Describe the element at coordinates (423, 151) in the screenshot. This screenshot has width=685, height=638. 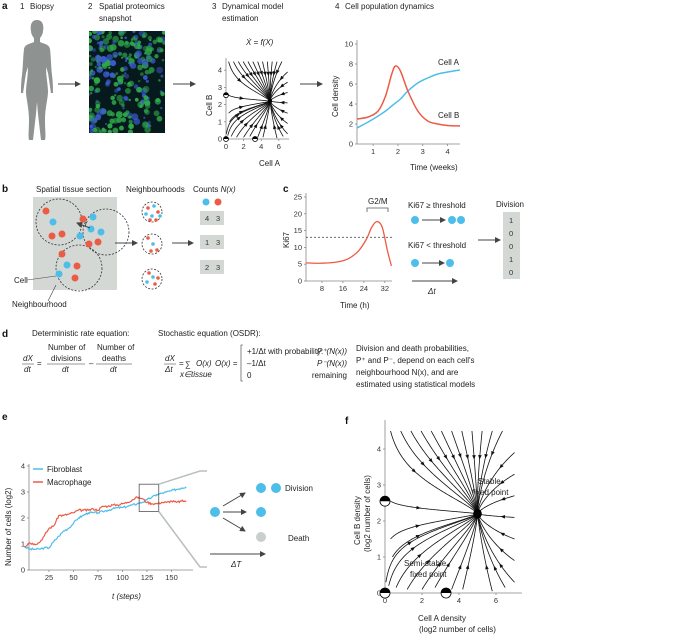
I see `x-tick-label: 3` at that location.